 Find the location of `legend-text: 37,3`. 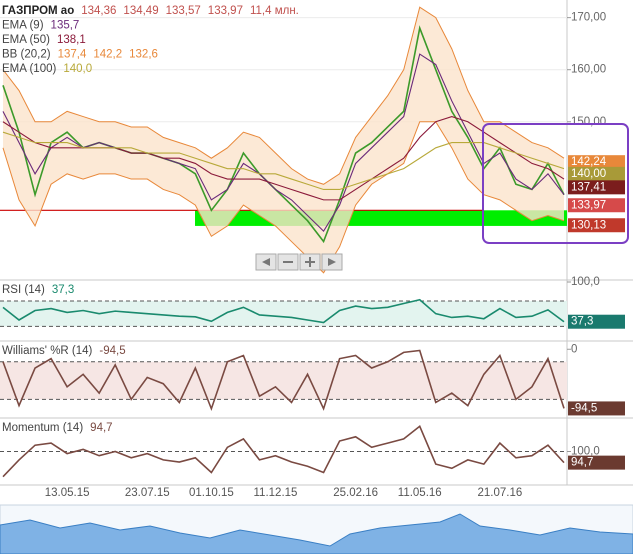

legend-text: 37,3 is located at coordinates (63, 290).